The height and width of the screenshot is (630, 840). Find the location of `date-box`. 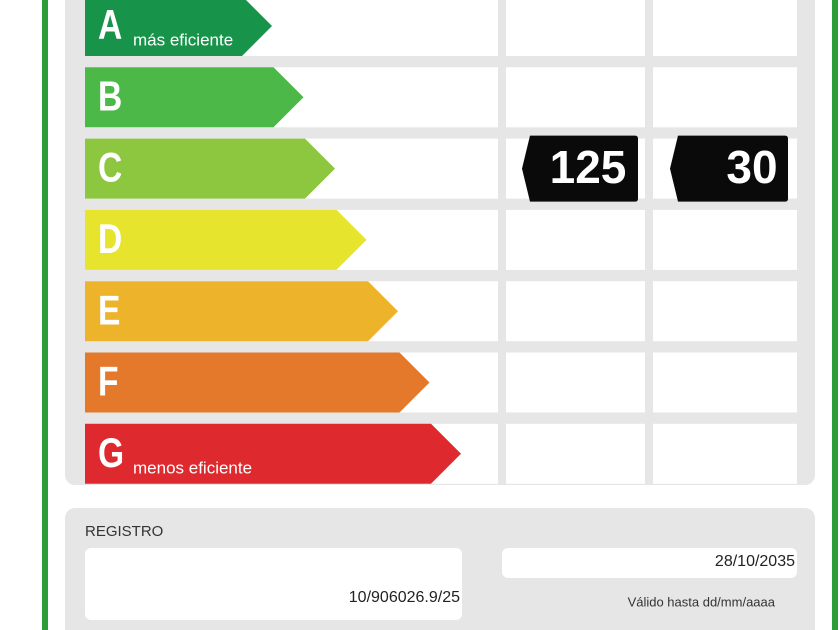

date-box is located at coordinates (649, 563).